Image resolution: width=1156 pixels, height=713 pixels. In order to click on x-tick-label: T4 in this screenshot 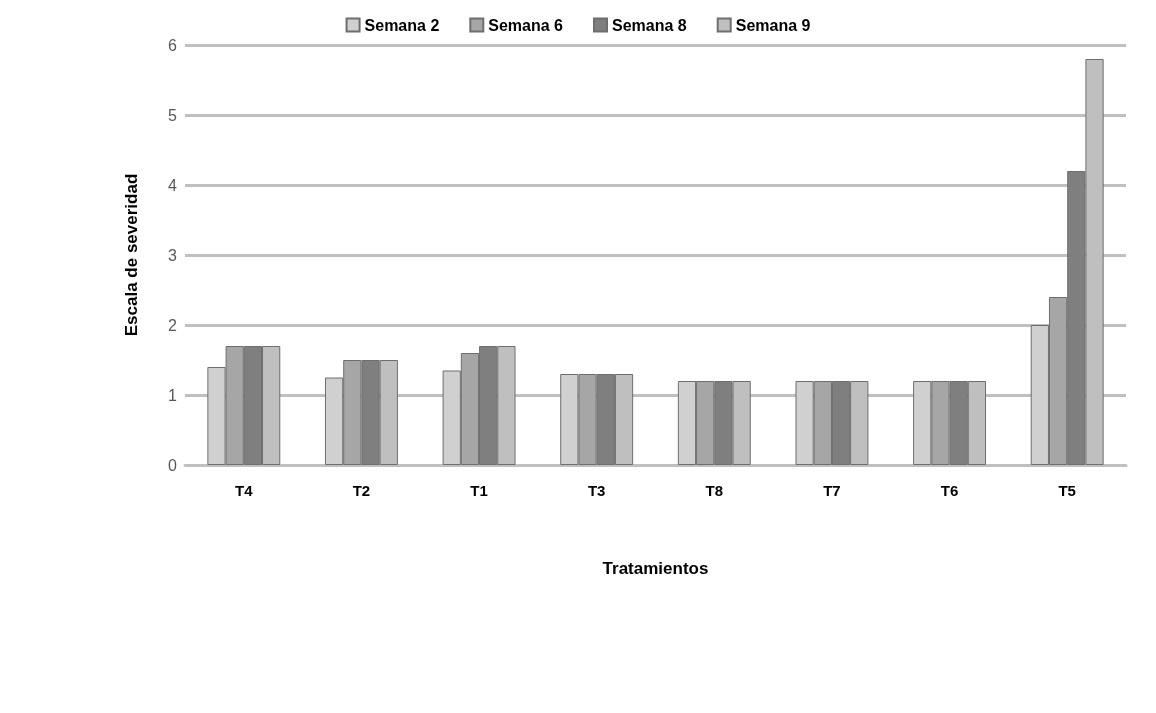, I will do `click(244, 490)`.